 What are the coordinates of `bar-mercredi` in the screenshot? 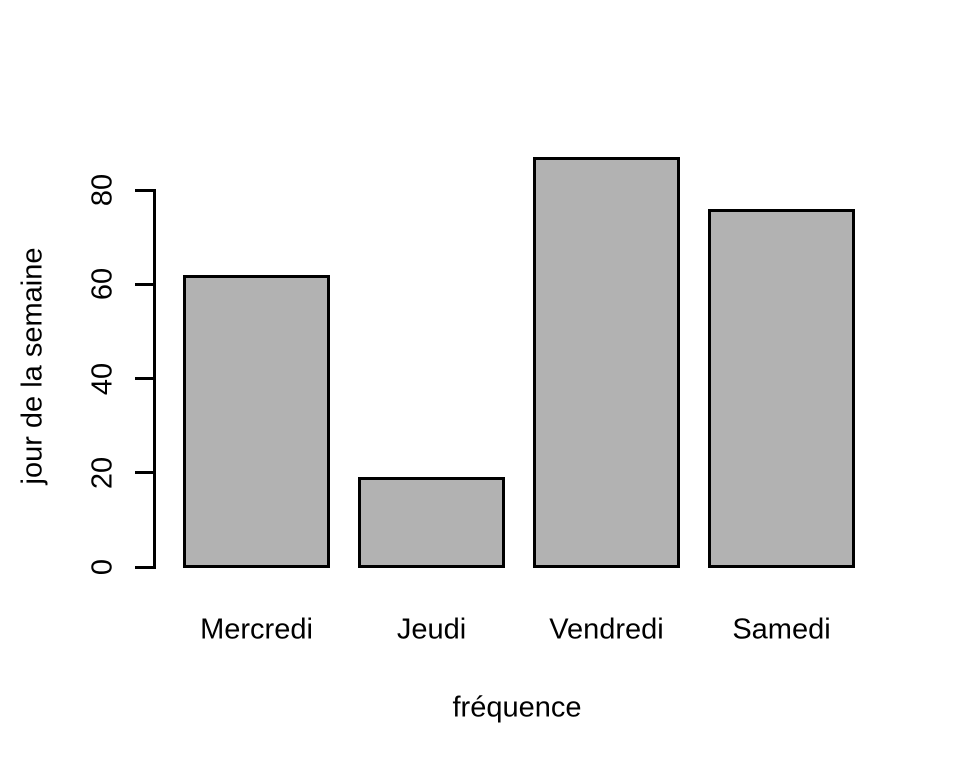 It's located at (256, 421).